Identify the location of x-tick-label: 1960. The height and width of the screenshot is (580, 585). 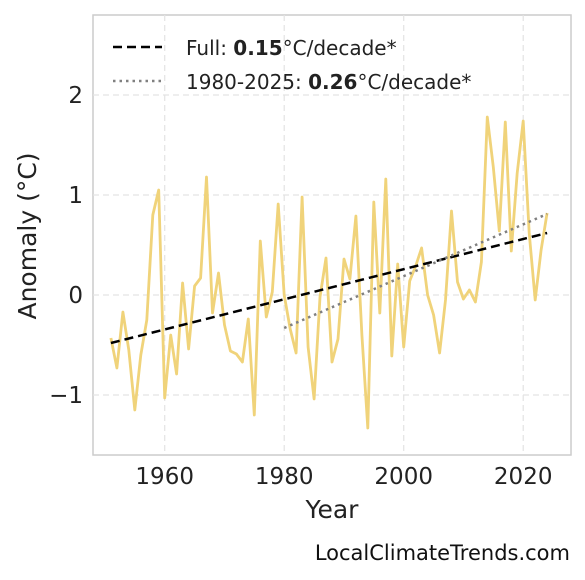
(164, 477).